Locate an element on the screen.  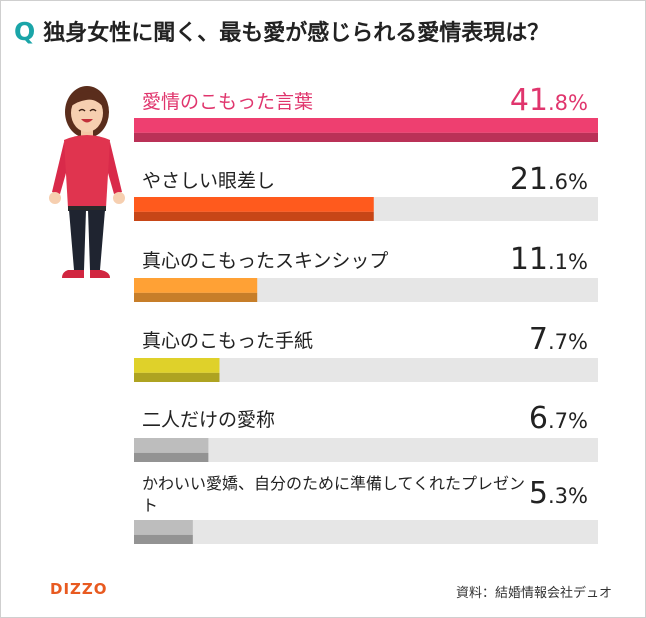
category-label: 二人だけの愛称 is located at coordinates (208, 420).